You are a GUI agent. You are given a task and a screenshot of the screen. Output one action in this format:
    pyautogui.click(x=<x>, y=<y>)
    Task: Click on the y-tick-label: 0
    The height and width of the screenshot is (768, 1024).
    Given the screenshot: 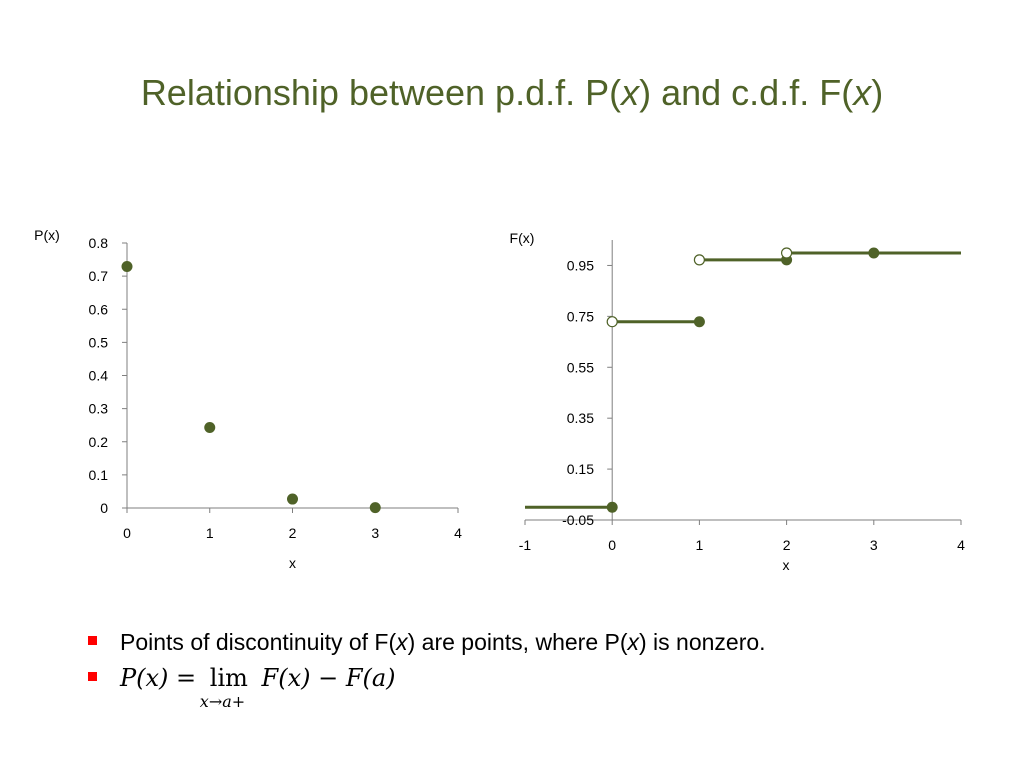 What is the action you would take?
    pyautogui.click(x=104, y=508)
    